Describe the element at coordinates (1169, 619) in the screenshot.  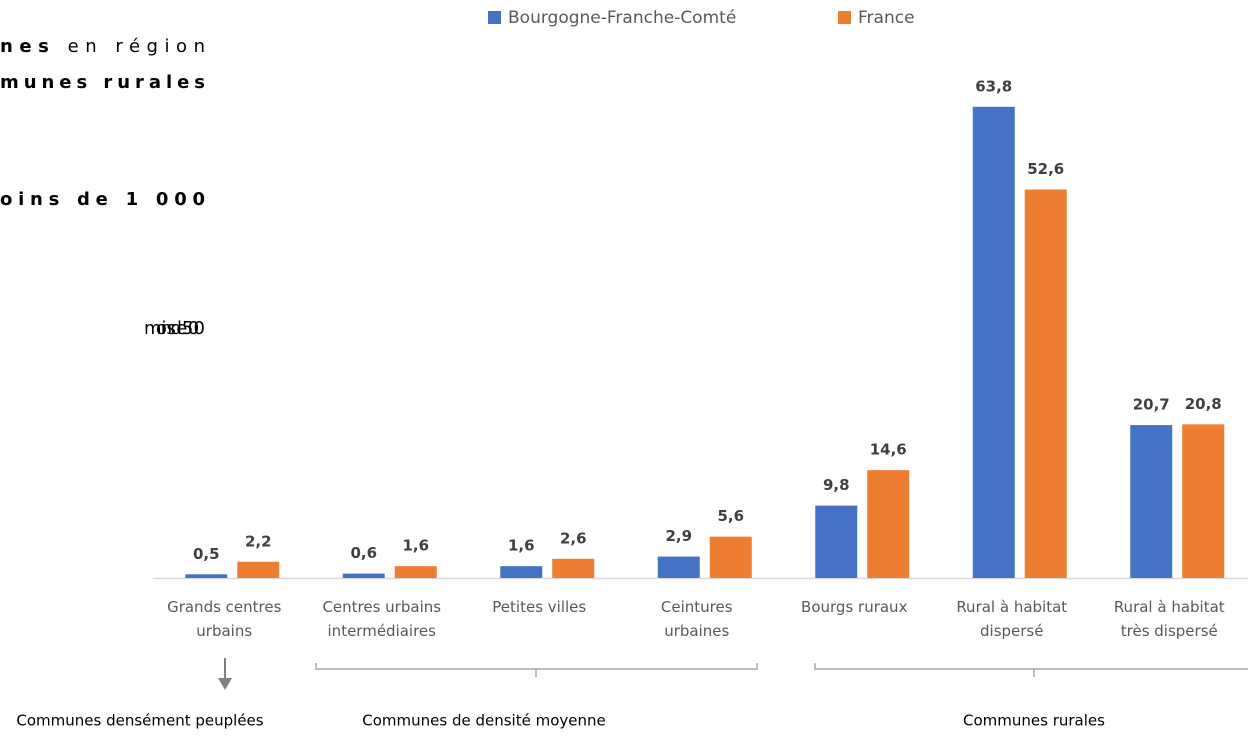
I see `x-tick-label: Rural à habitat très dispersé` at that location.